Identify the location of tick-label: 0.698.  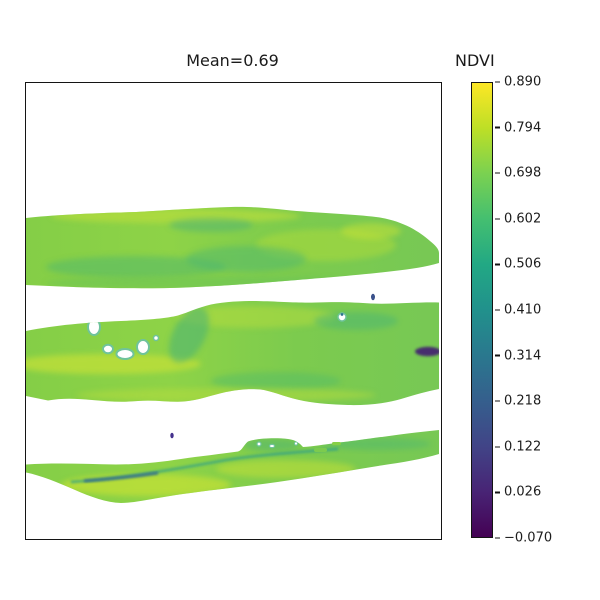
(523, 173).